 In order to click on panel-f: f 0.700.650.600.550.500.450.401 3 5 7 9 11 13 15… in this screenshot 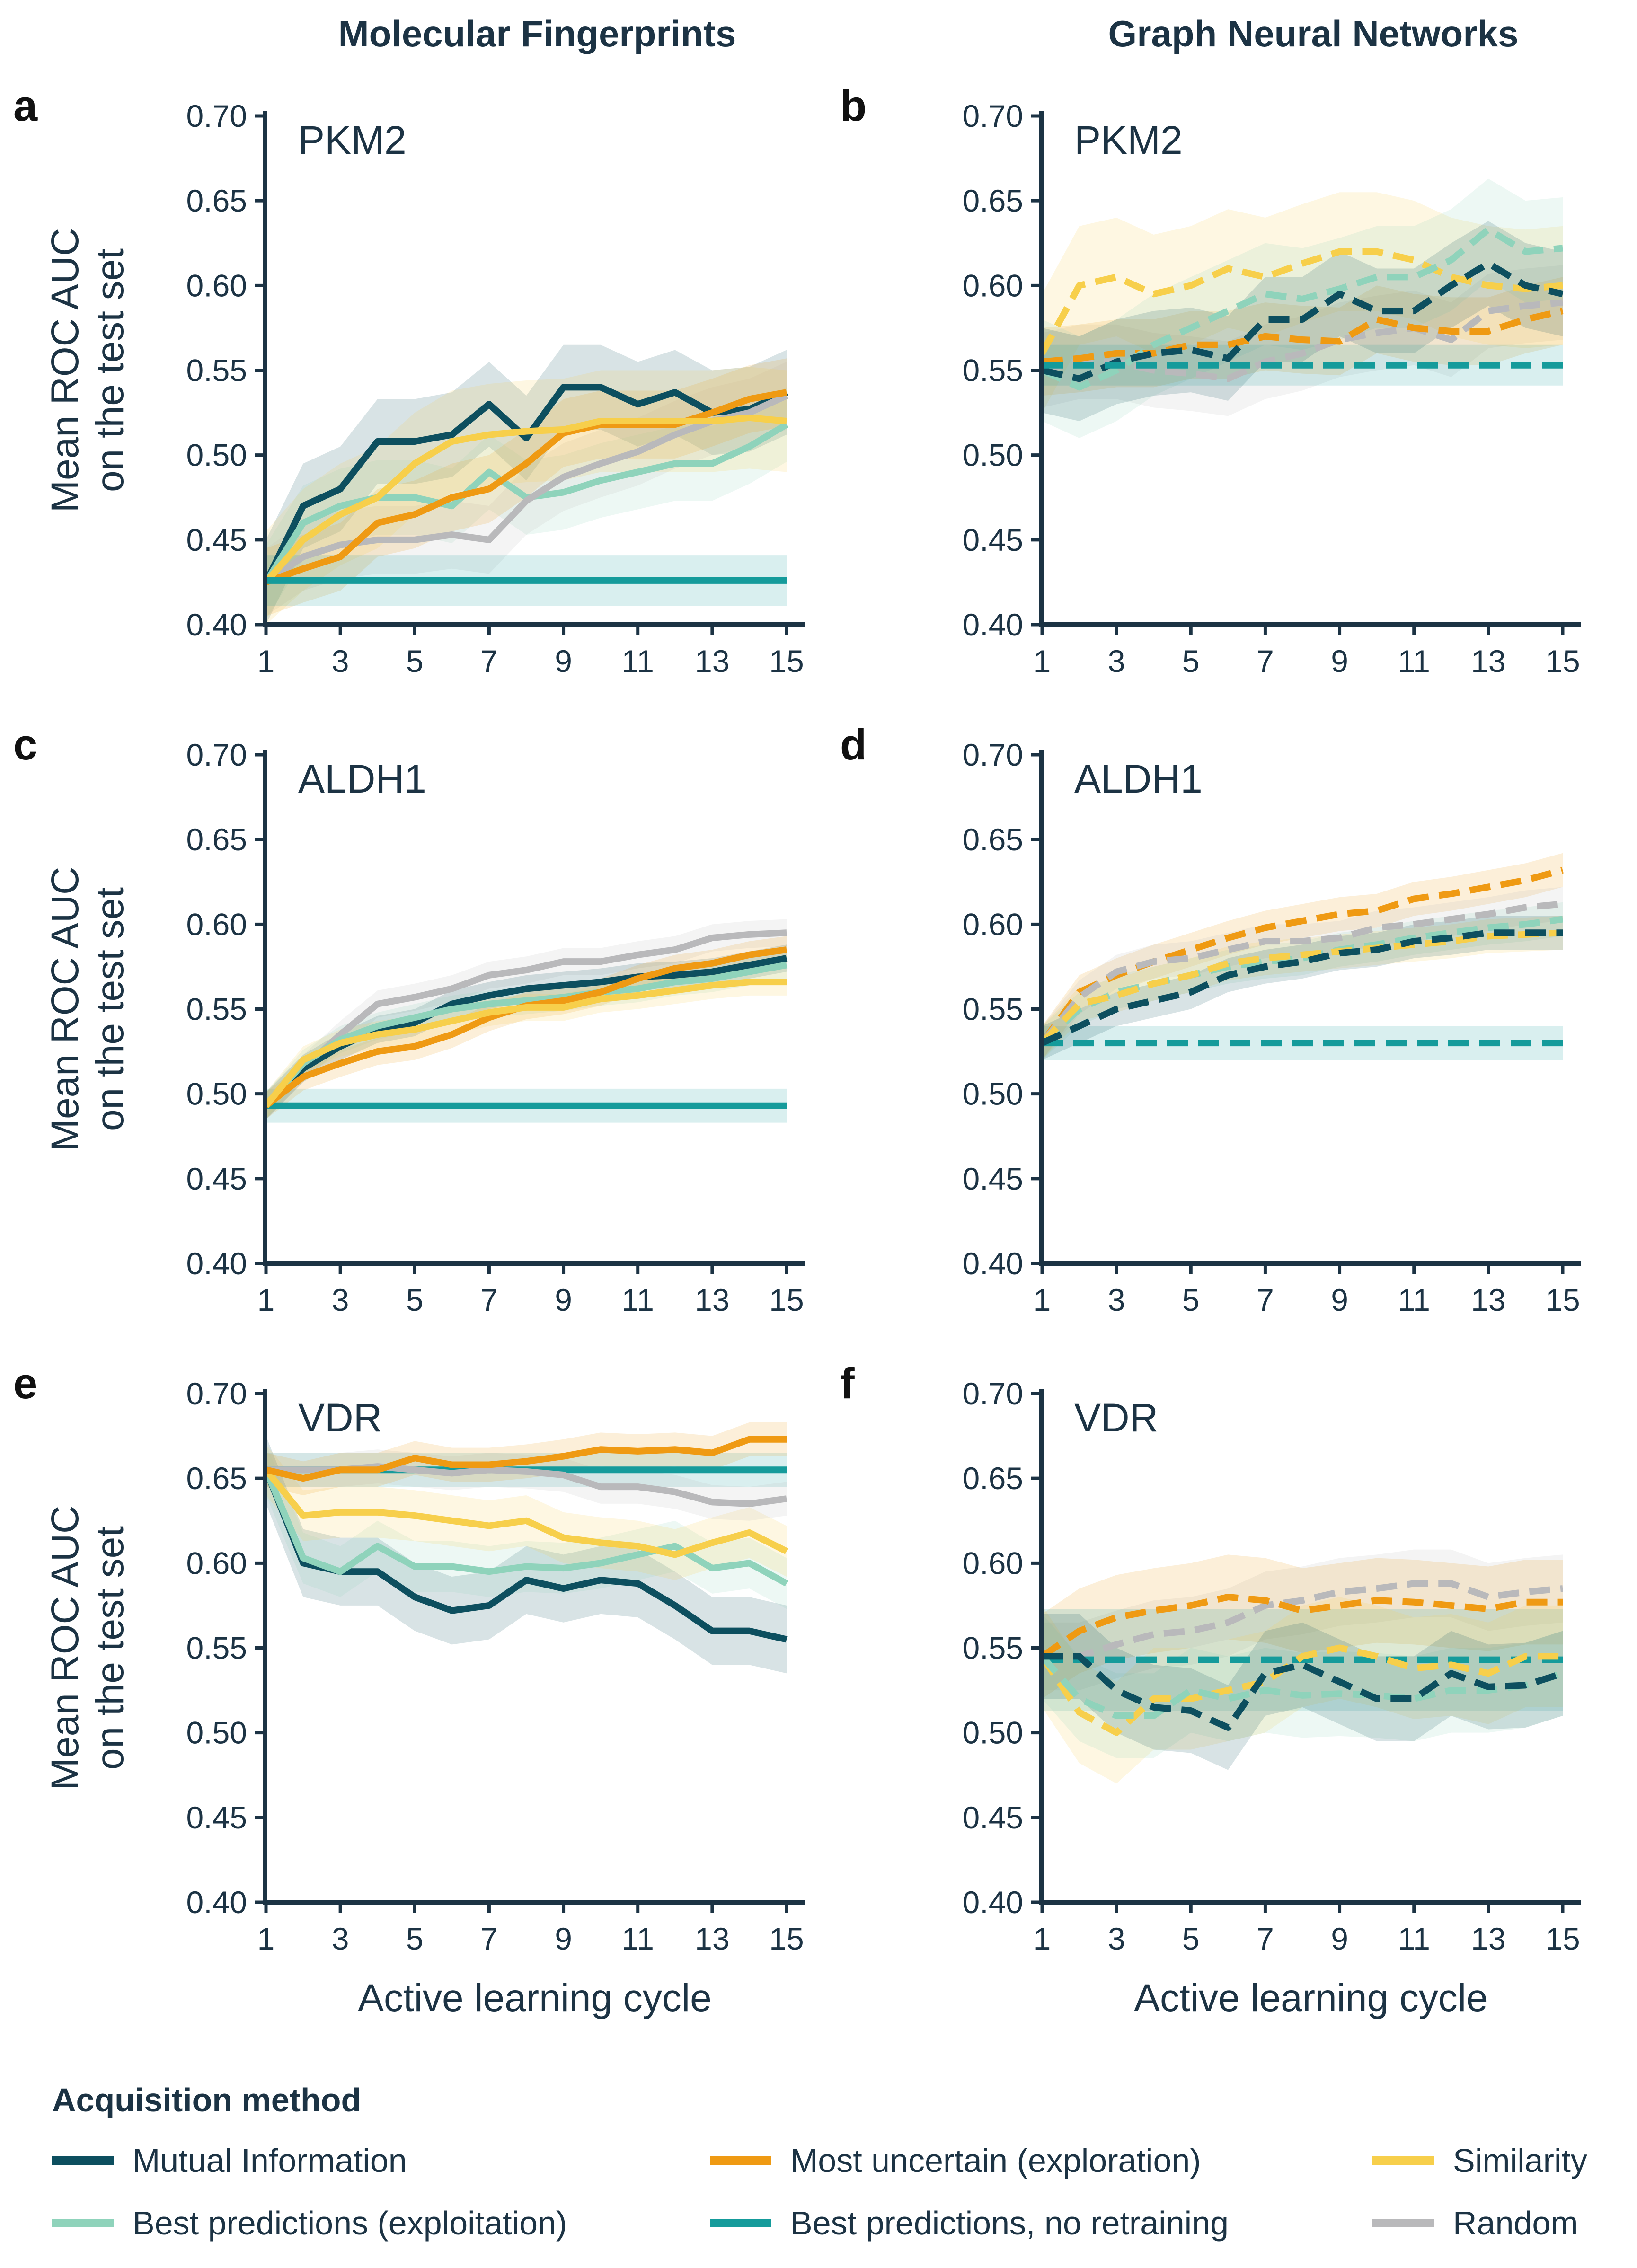, I will do `click(1210, 1689)`.